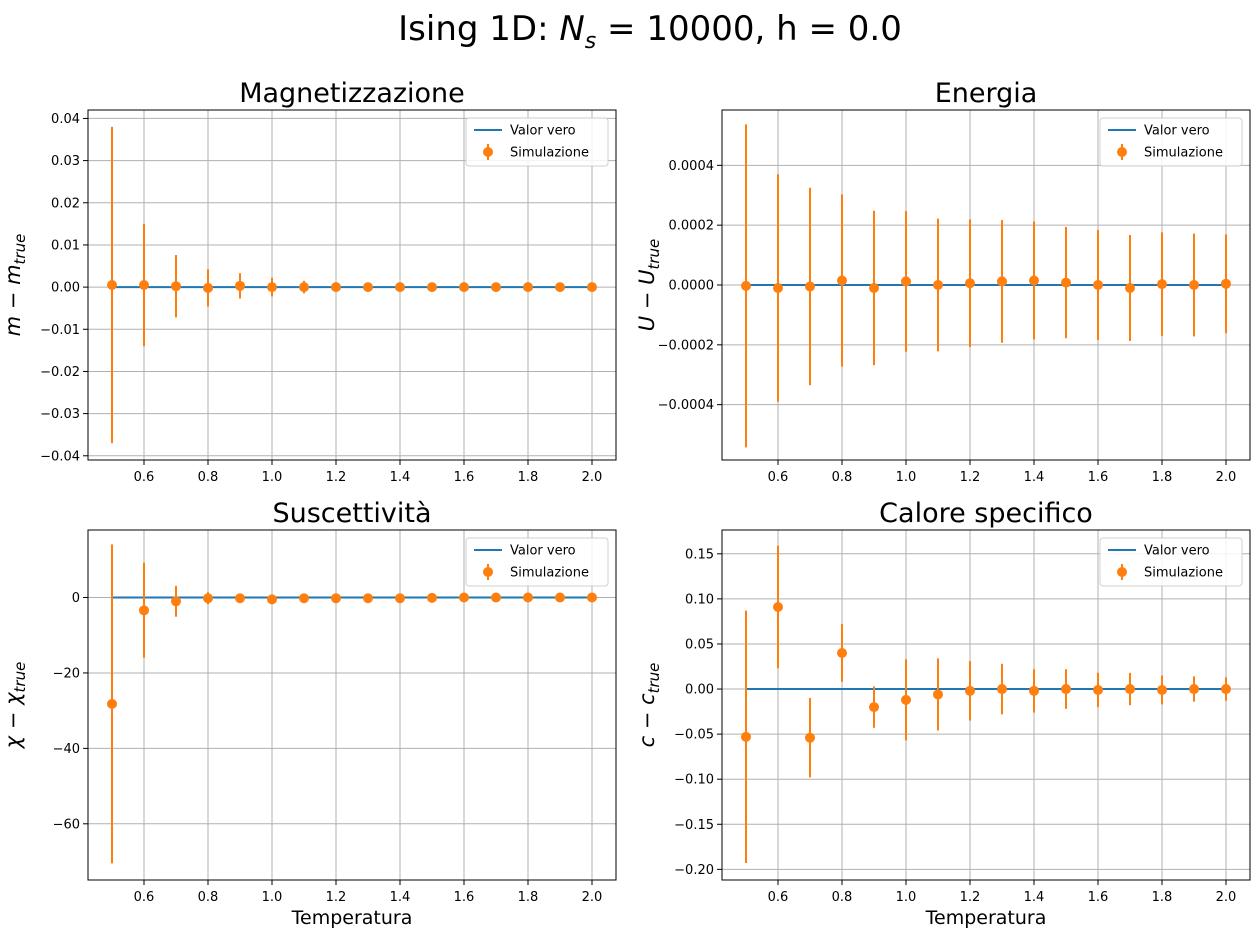 This screenshot has width=1260, height=939. Describe the element at coordinates (692, 166) in the screenshot. I see `y-tick-label: 0.0004` at that location.